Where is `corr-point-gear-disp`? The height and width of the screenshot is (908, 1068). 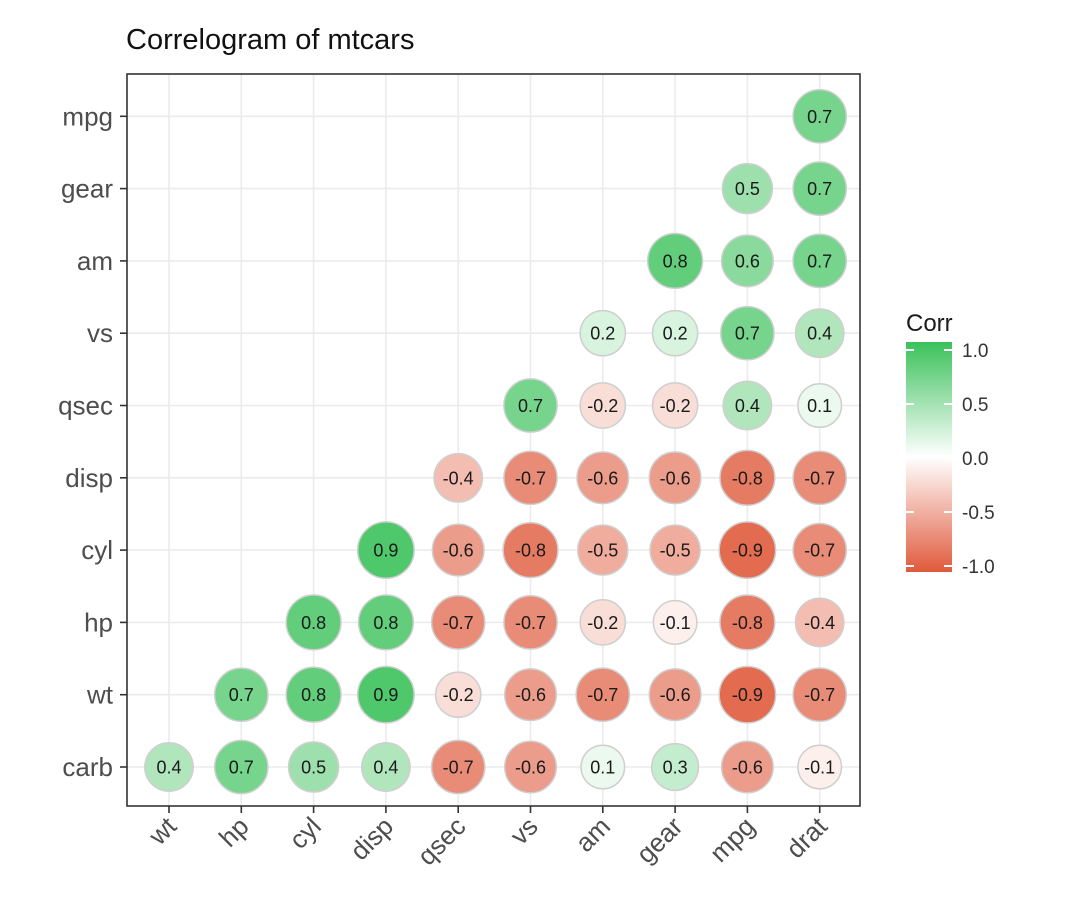
corr-point-gear-disp is located at coordinates (675, 478).